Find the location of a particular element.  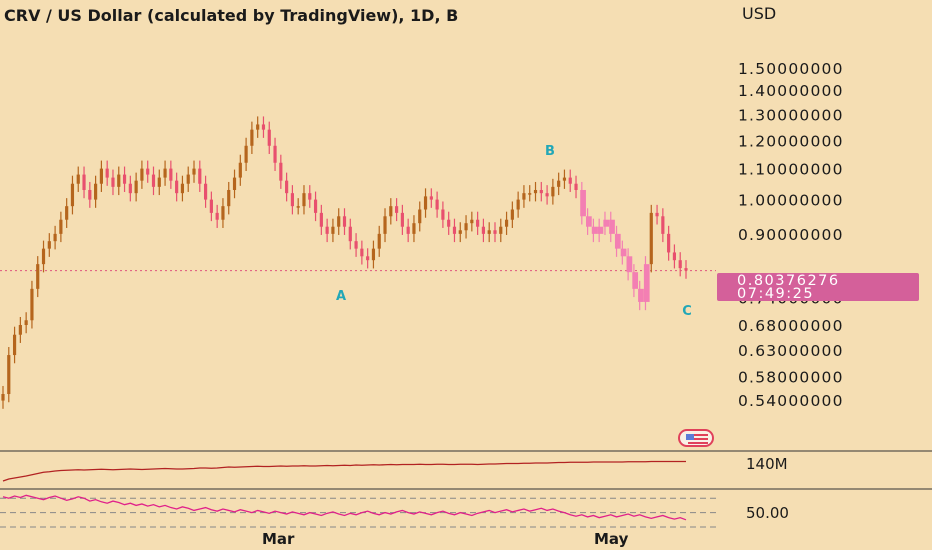

y-tick-label: 0.68000000 is located at coordinates (791, 326).